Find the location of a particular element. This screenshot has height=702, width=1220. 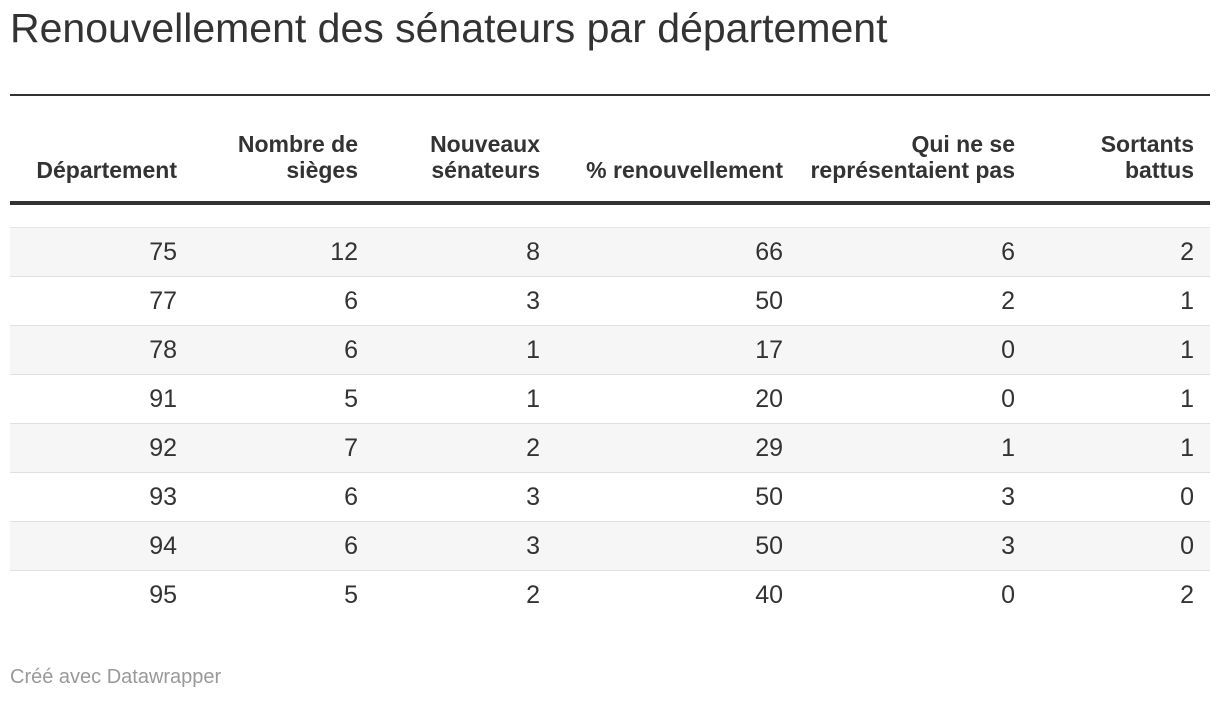

column-header-sortants-battus: Sortants battus is located at coordinates (1120, 150).